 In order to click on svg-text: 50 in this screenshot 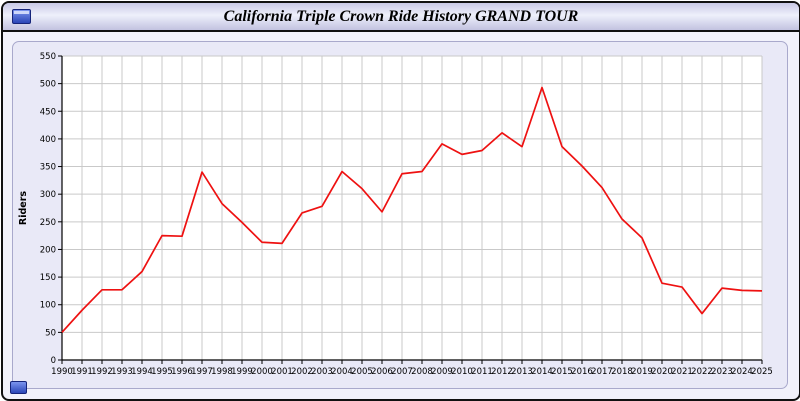, I will do `click(50, 333)`.